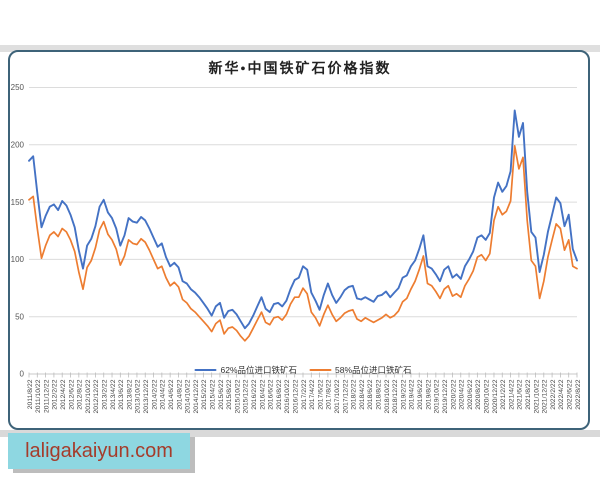 This screenshot has width=600, height=480. I want to click on chart-legend: 62%品位进口铁矿石 58%品位进口铁矿石, so click(303, 370).